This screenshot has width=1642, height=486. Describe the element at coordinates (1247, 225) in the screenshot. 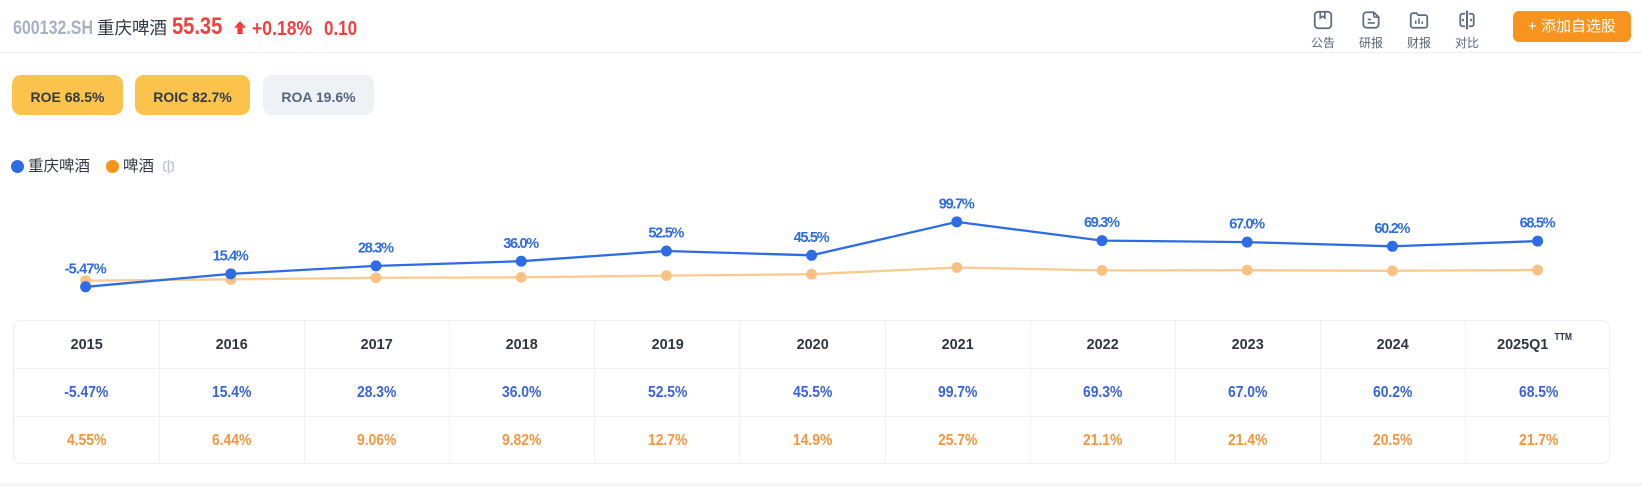

I see `svg-text: 67.0%` at that location.